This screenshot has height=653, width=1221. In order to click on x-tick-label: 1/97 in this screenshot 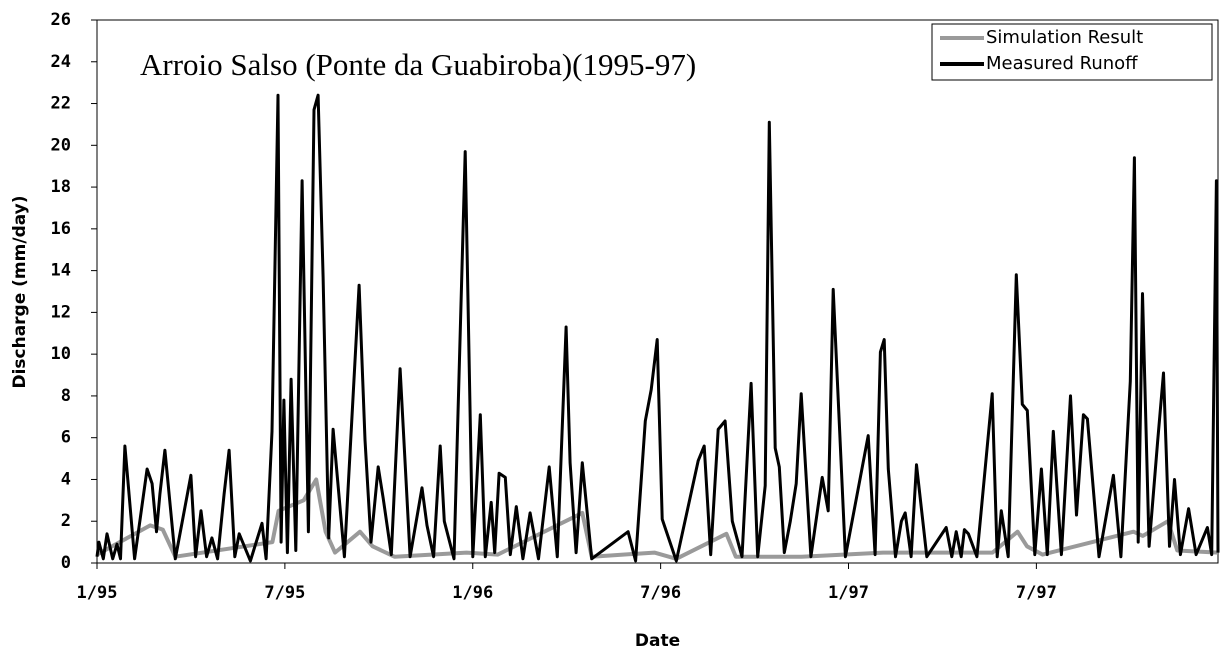, I will do `click(848, 593)`.